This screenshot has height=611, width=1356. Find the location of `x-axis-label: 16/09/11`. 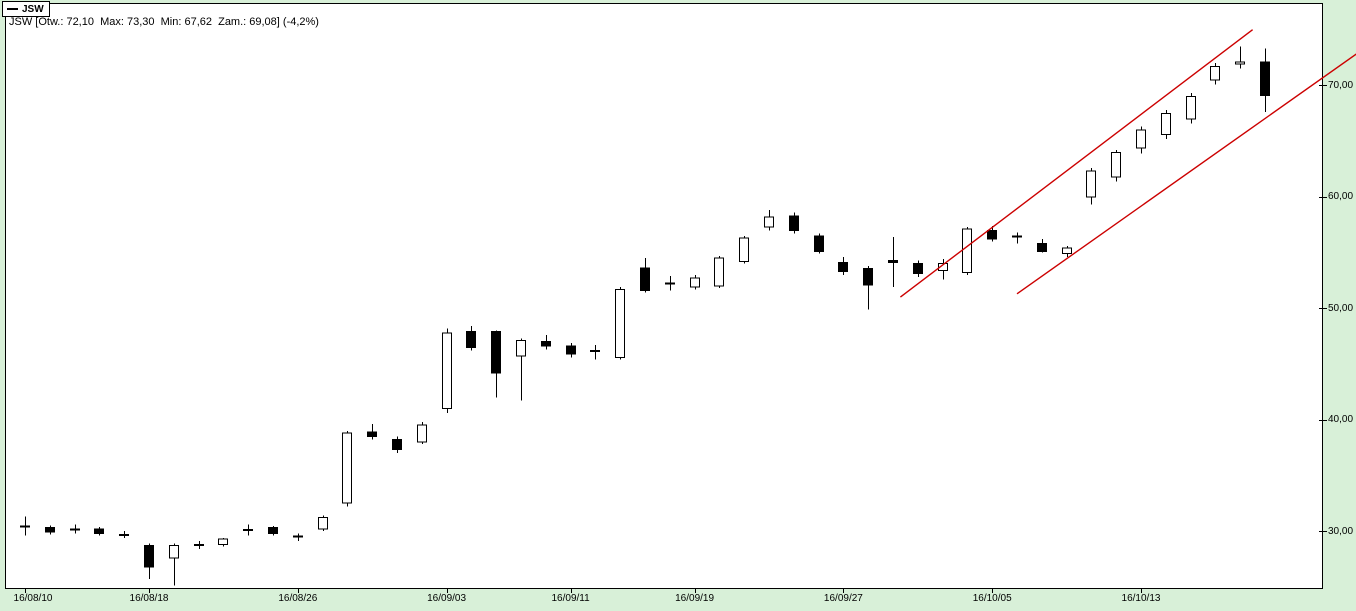

x-axis-label: 16/09/11 is located at coordinates (570, 598).